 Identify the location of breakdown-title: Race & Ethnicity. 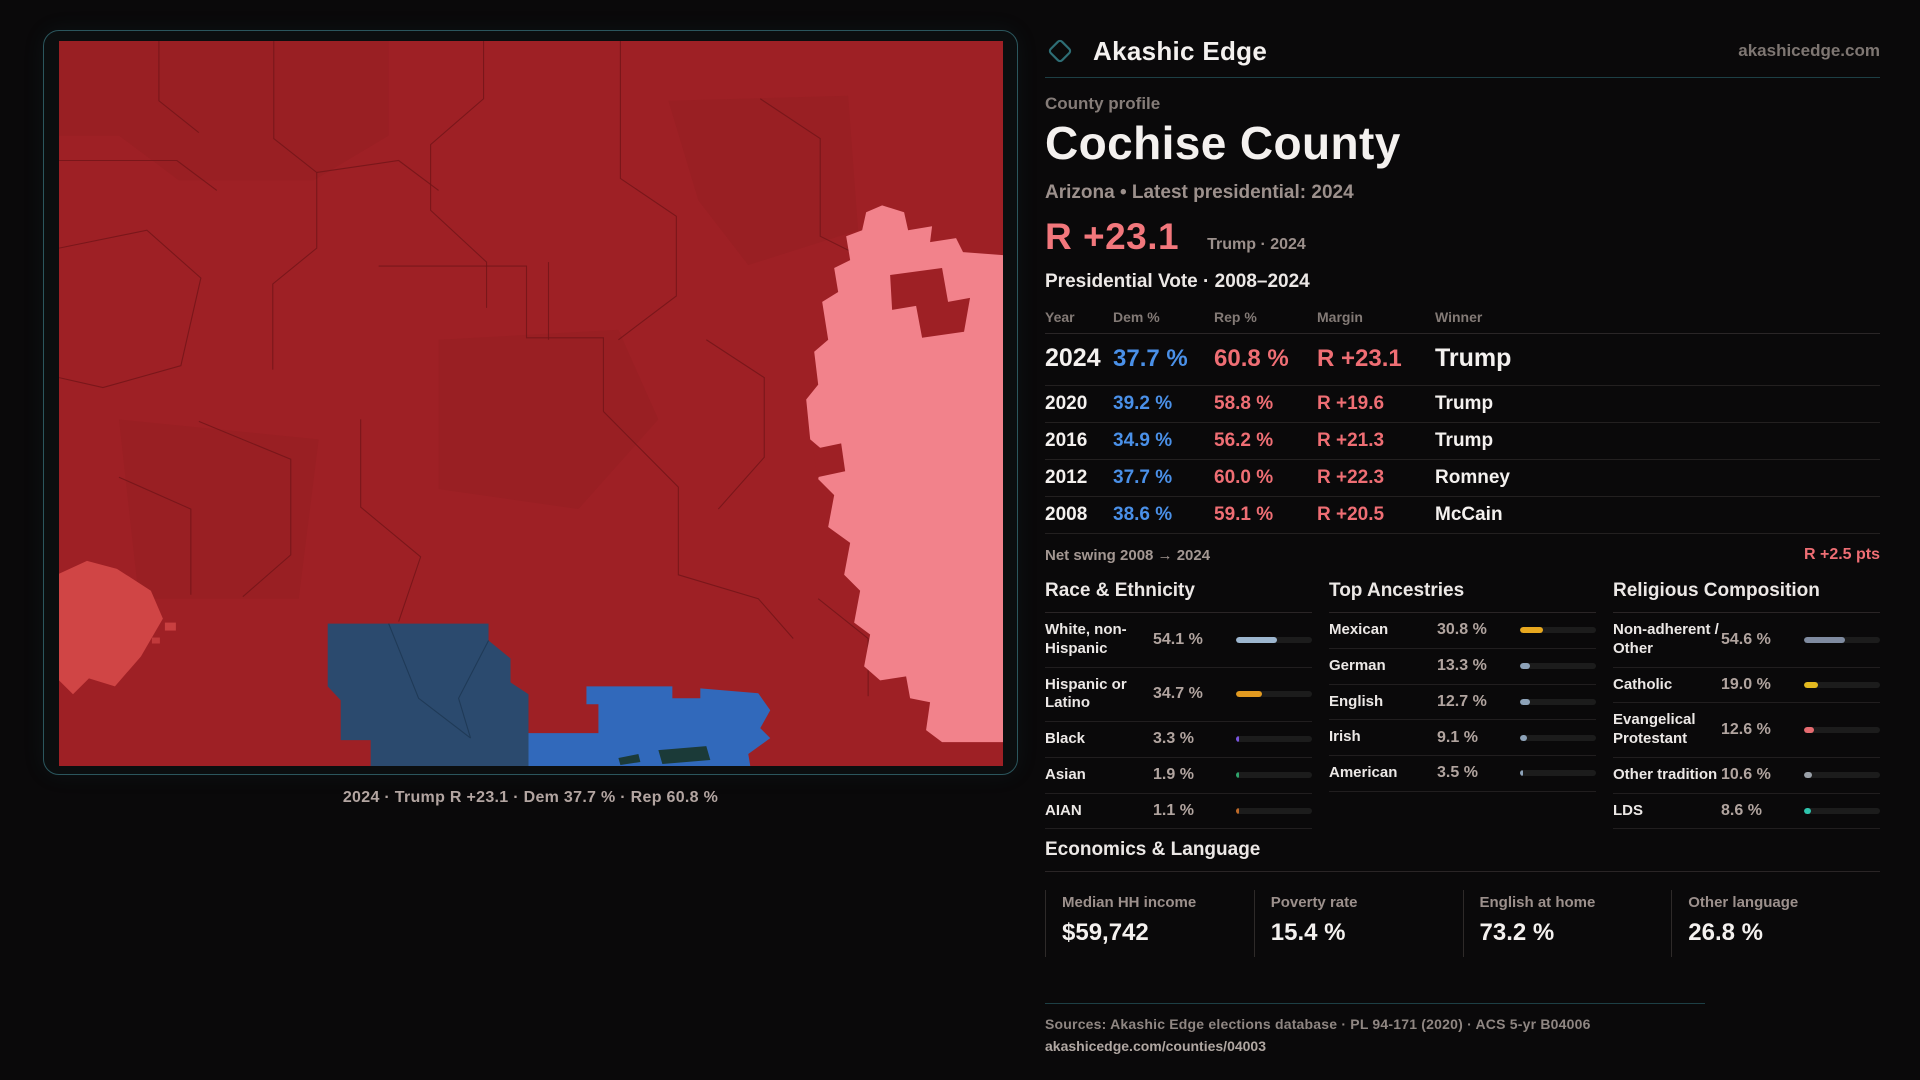
(1178, 596).